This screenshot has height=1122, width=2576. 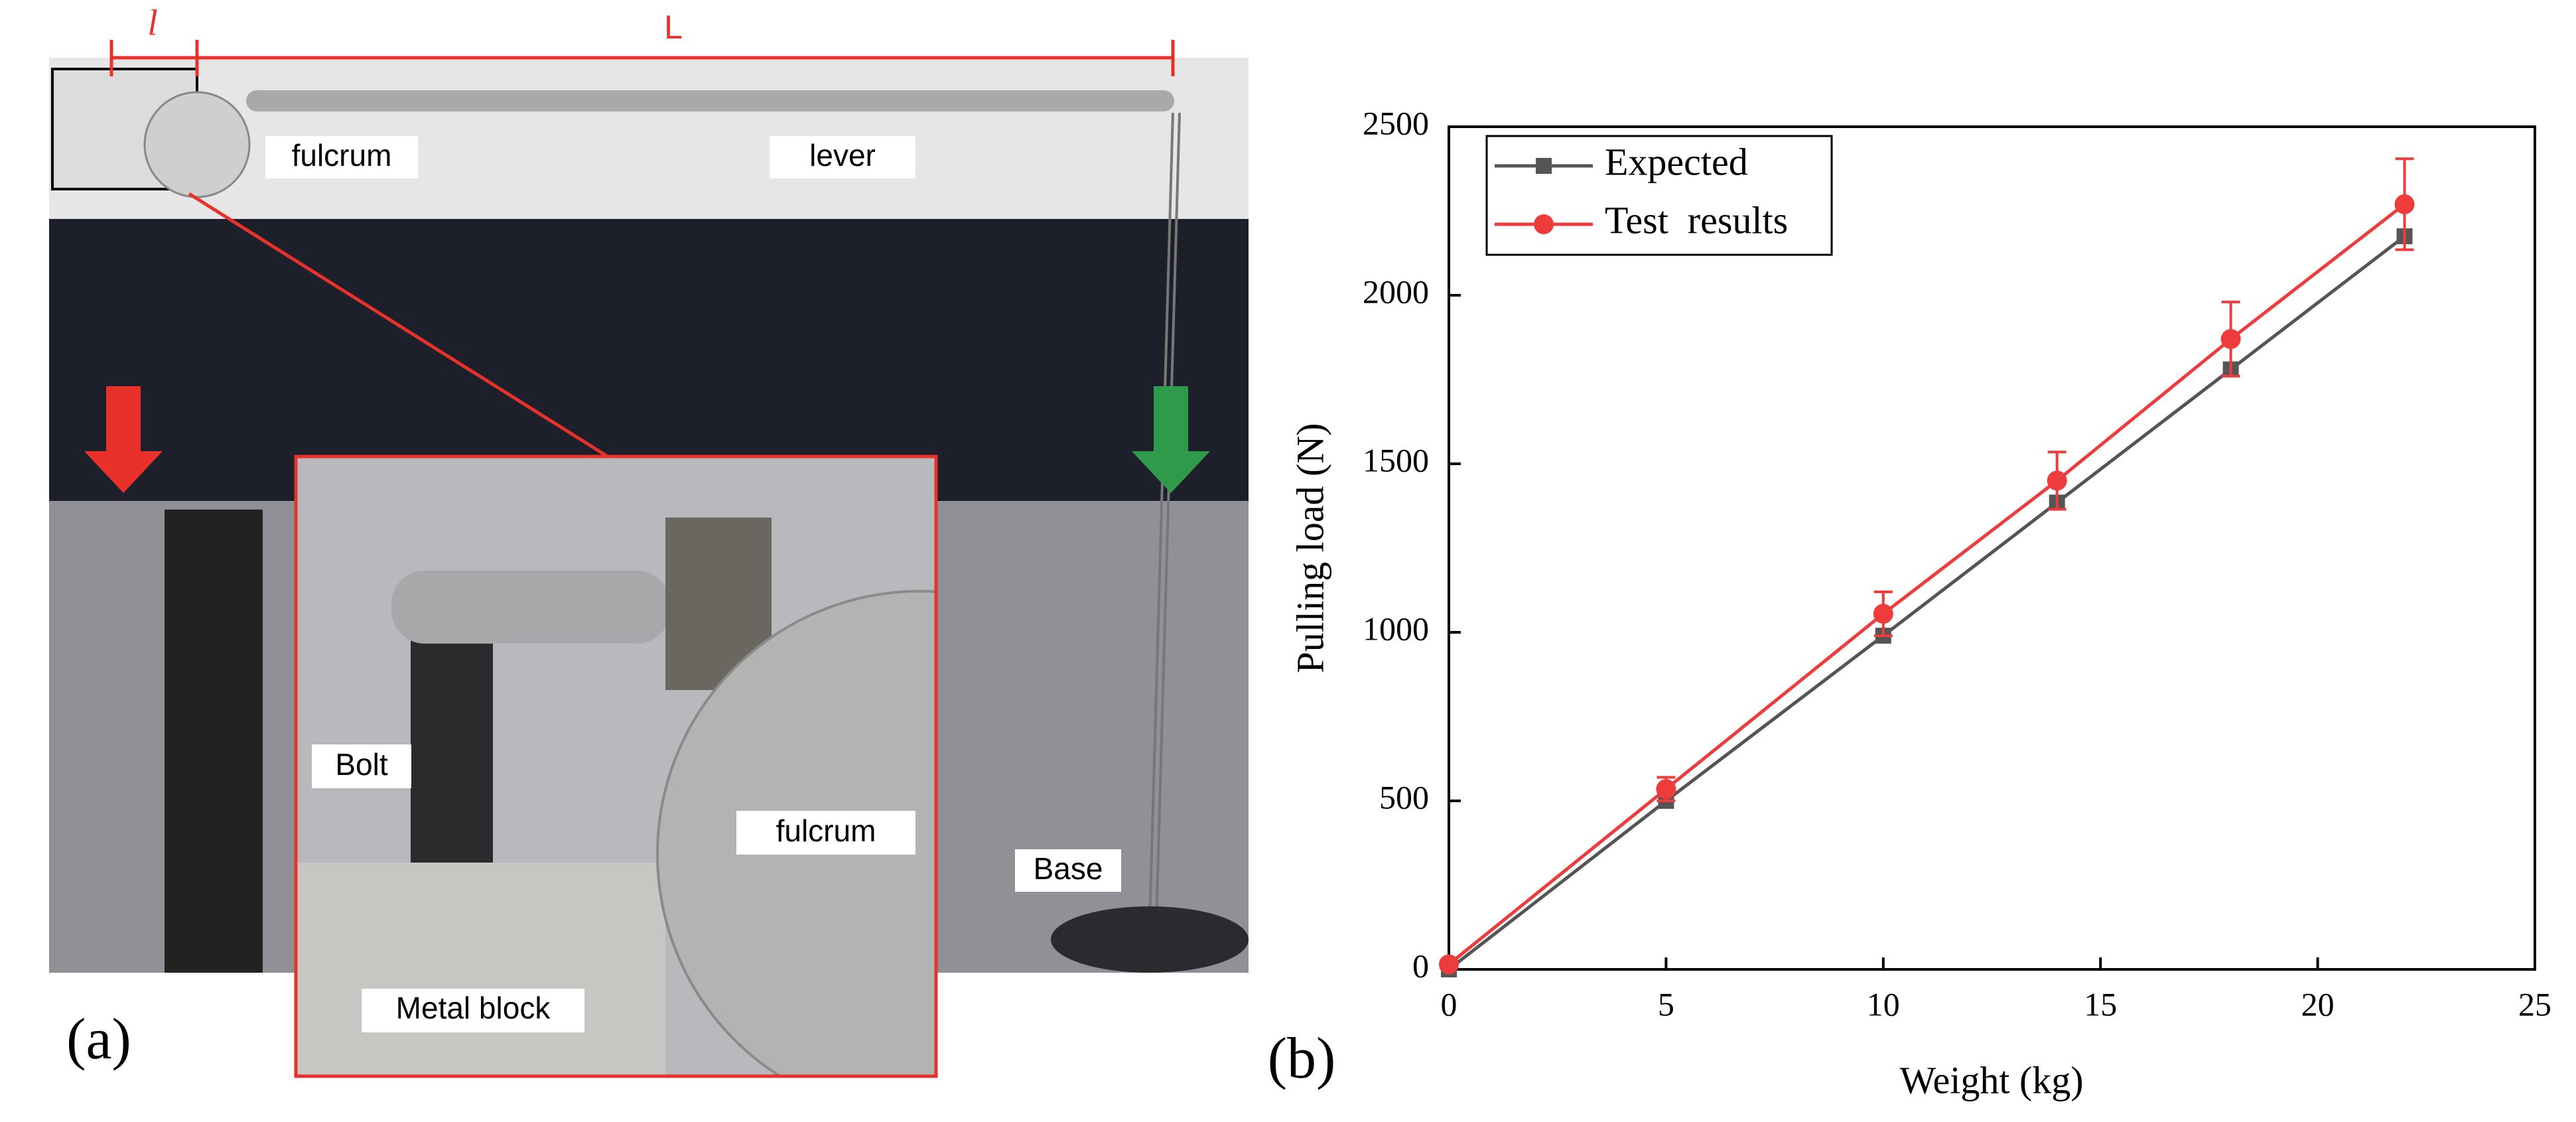 What do you see at coordinates (2318, 1003) in the screenshot?
I see `x-tick-label: 20` at bounding box center [2318, 1003].